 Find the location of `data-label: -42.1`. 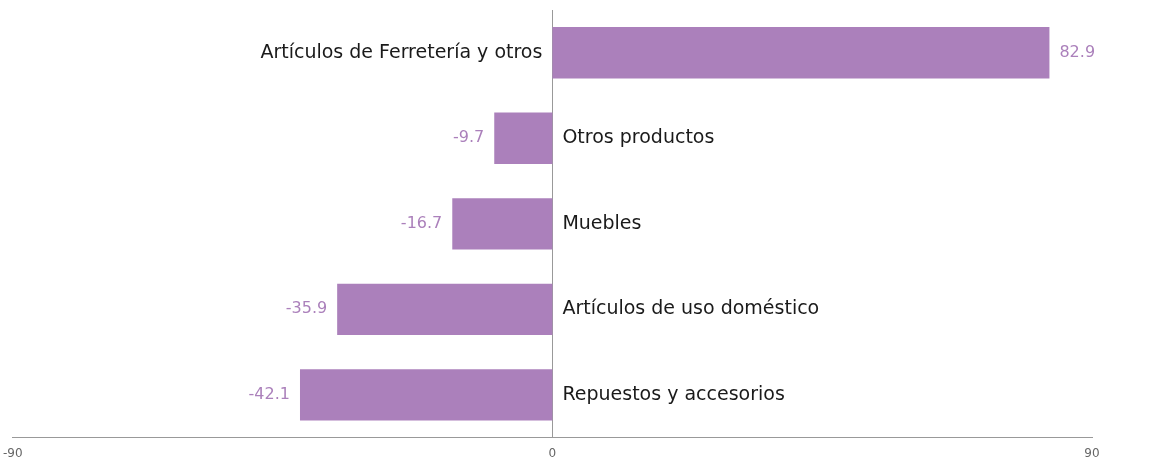

data-label: -42.1 is located at coordinates (269, 393).